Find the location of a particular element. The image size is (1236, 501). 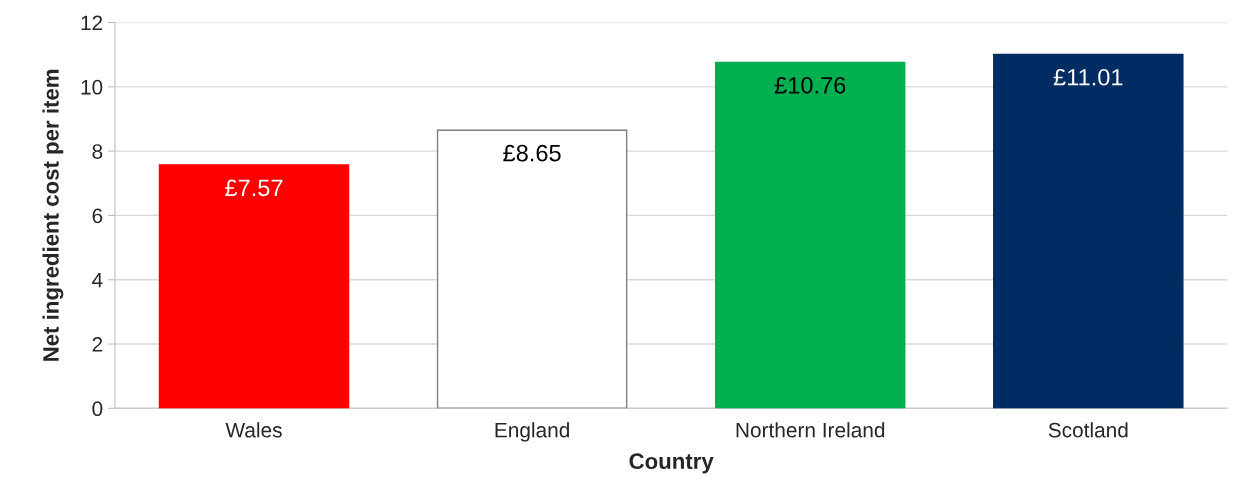

y-tick-label: 12 is located at coordinates (92, 23).